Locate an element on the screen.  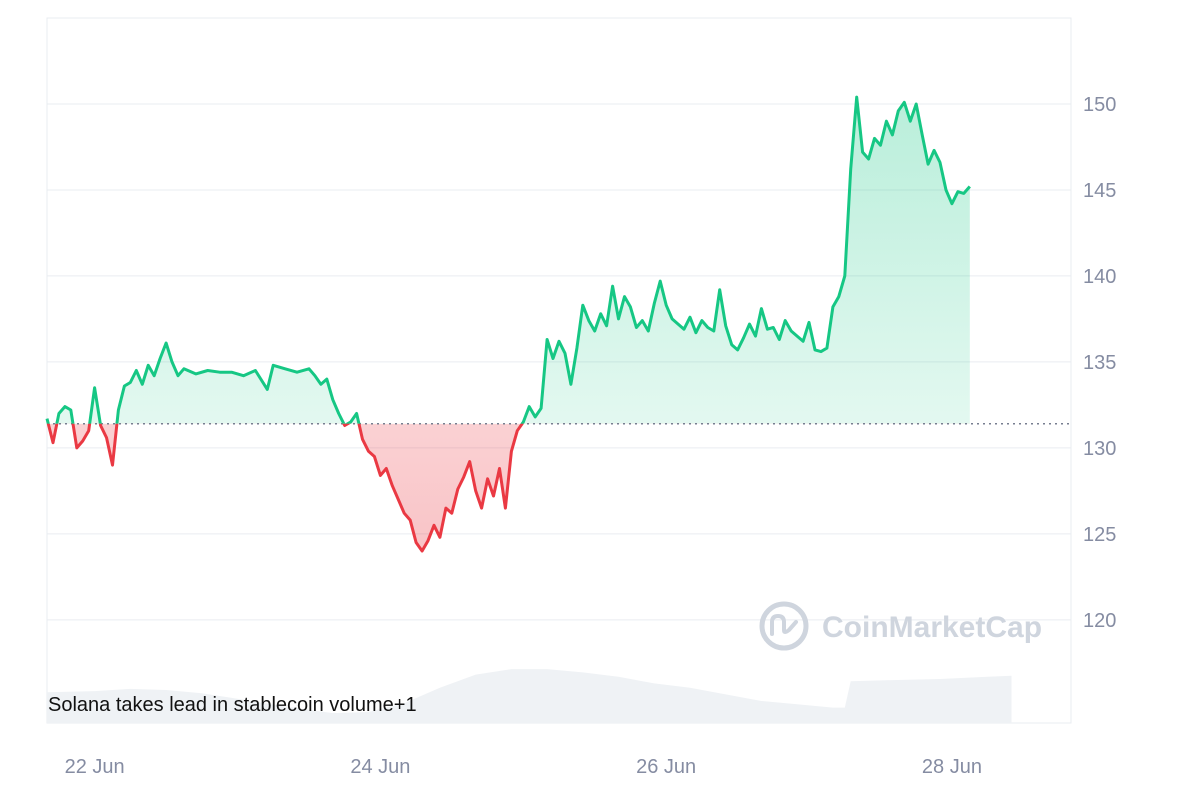
y-tick-label: 145 is located at coordinates (1099, 191).